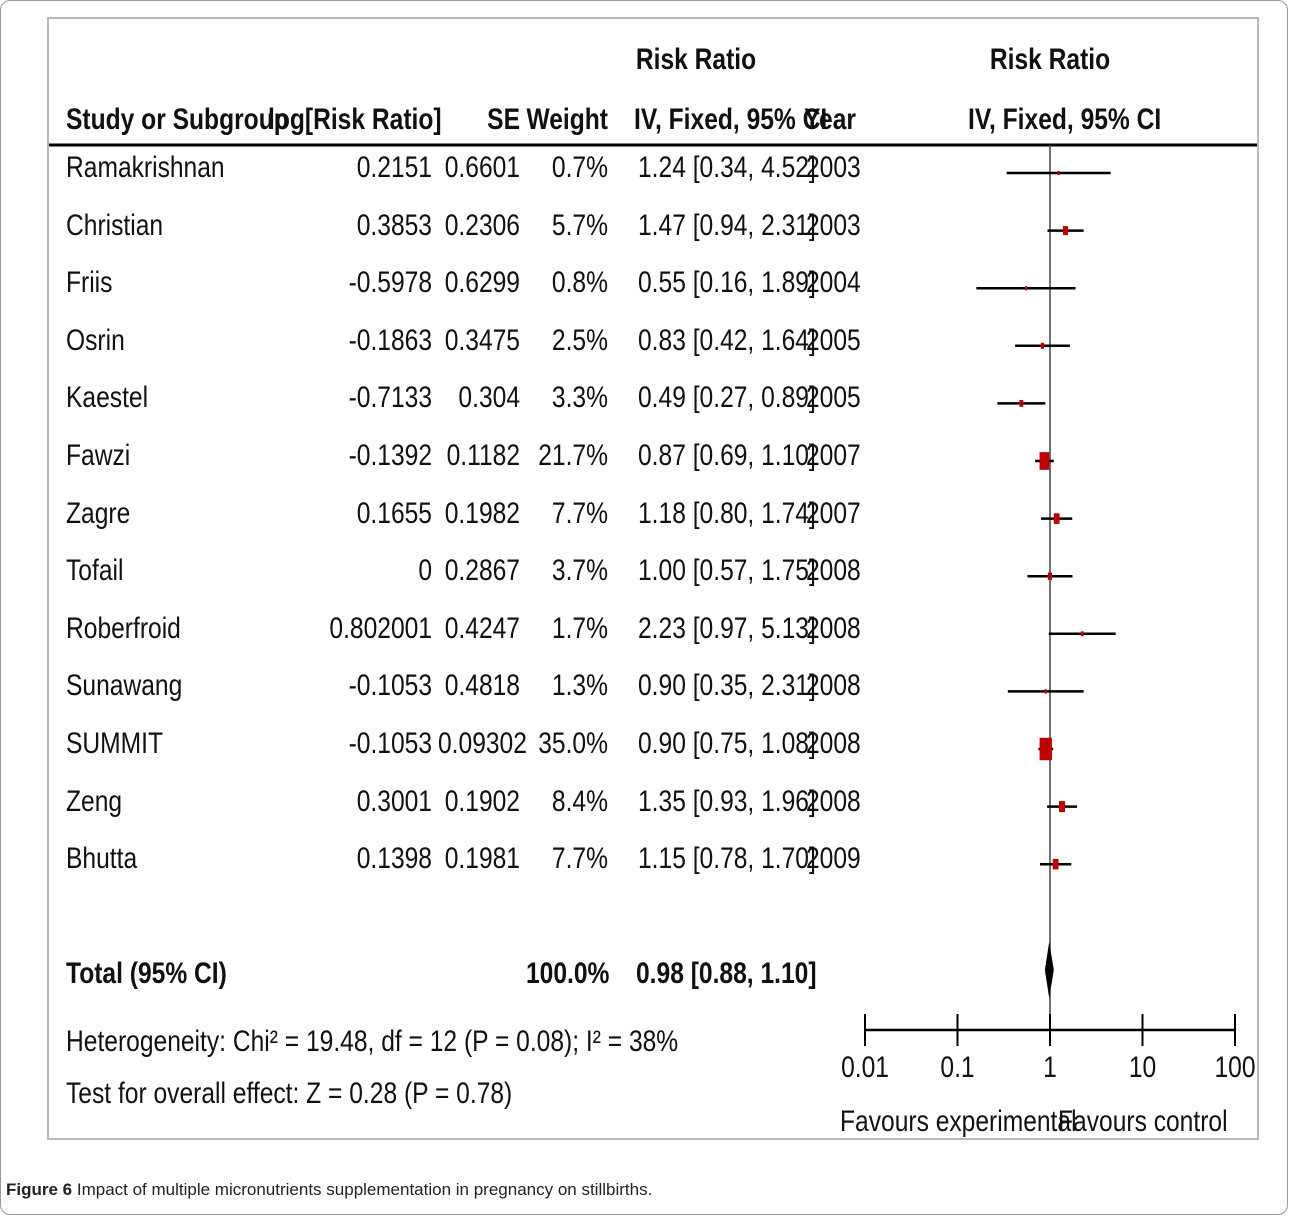  What do you see at coordinates (482, 628) in the screenshot?
I see `row-se: 0.4247` at bounding box center [482, 628].